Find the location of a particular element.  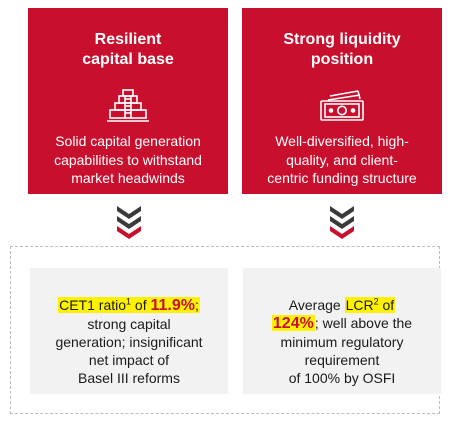

card-title: Strong liquidity position is located at coordinates (342, 49).